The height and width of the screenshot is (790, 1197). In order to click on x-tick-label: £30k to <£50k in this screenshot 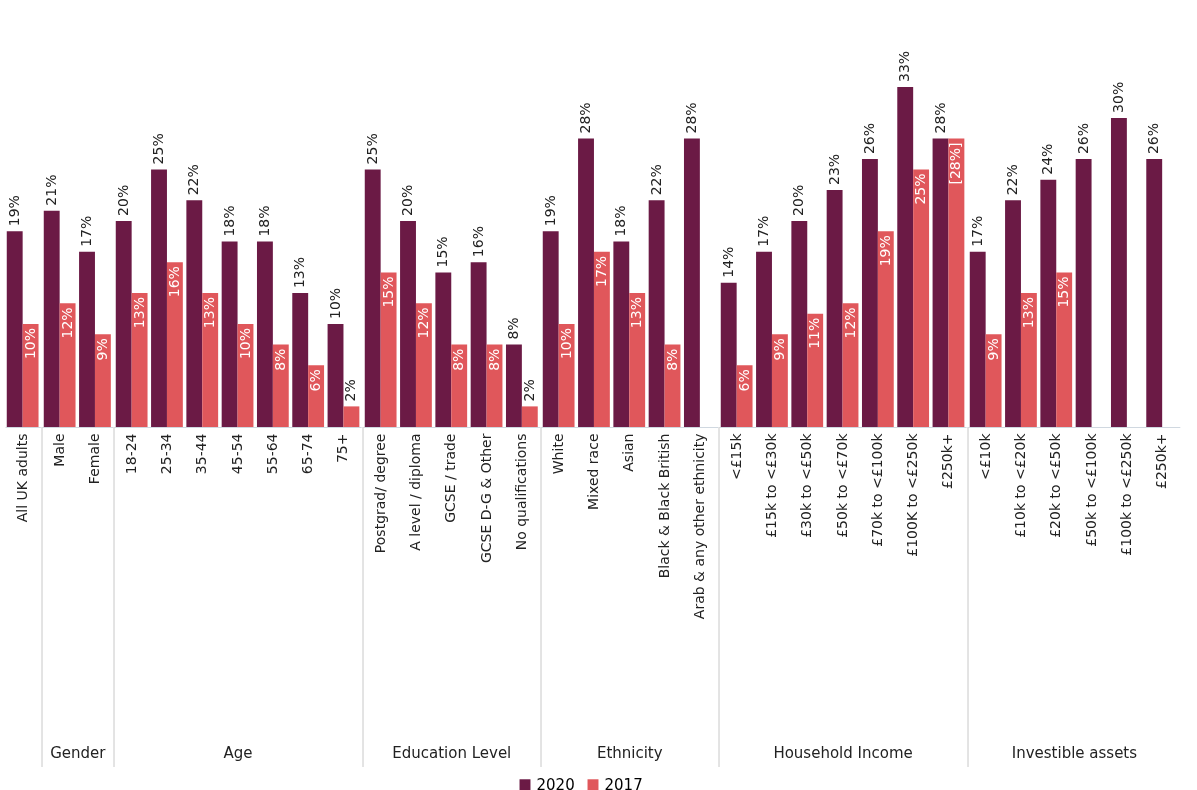, I will do `click(806, 485)`.